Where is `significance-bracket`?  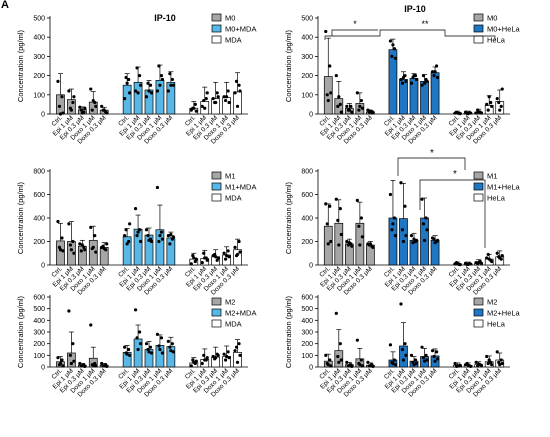 significance-bracket is located at coordinates (452, 213).